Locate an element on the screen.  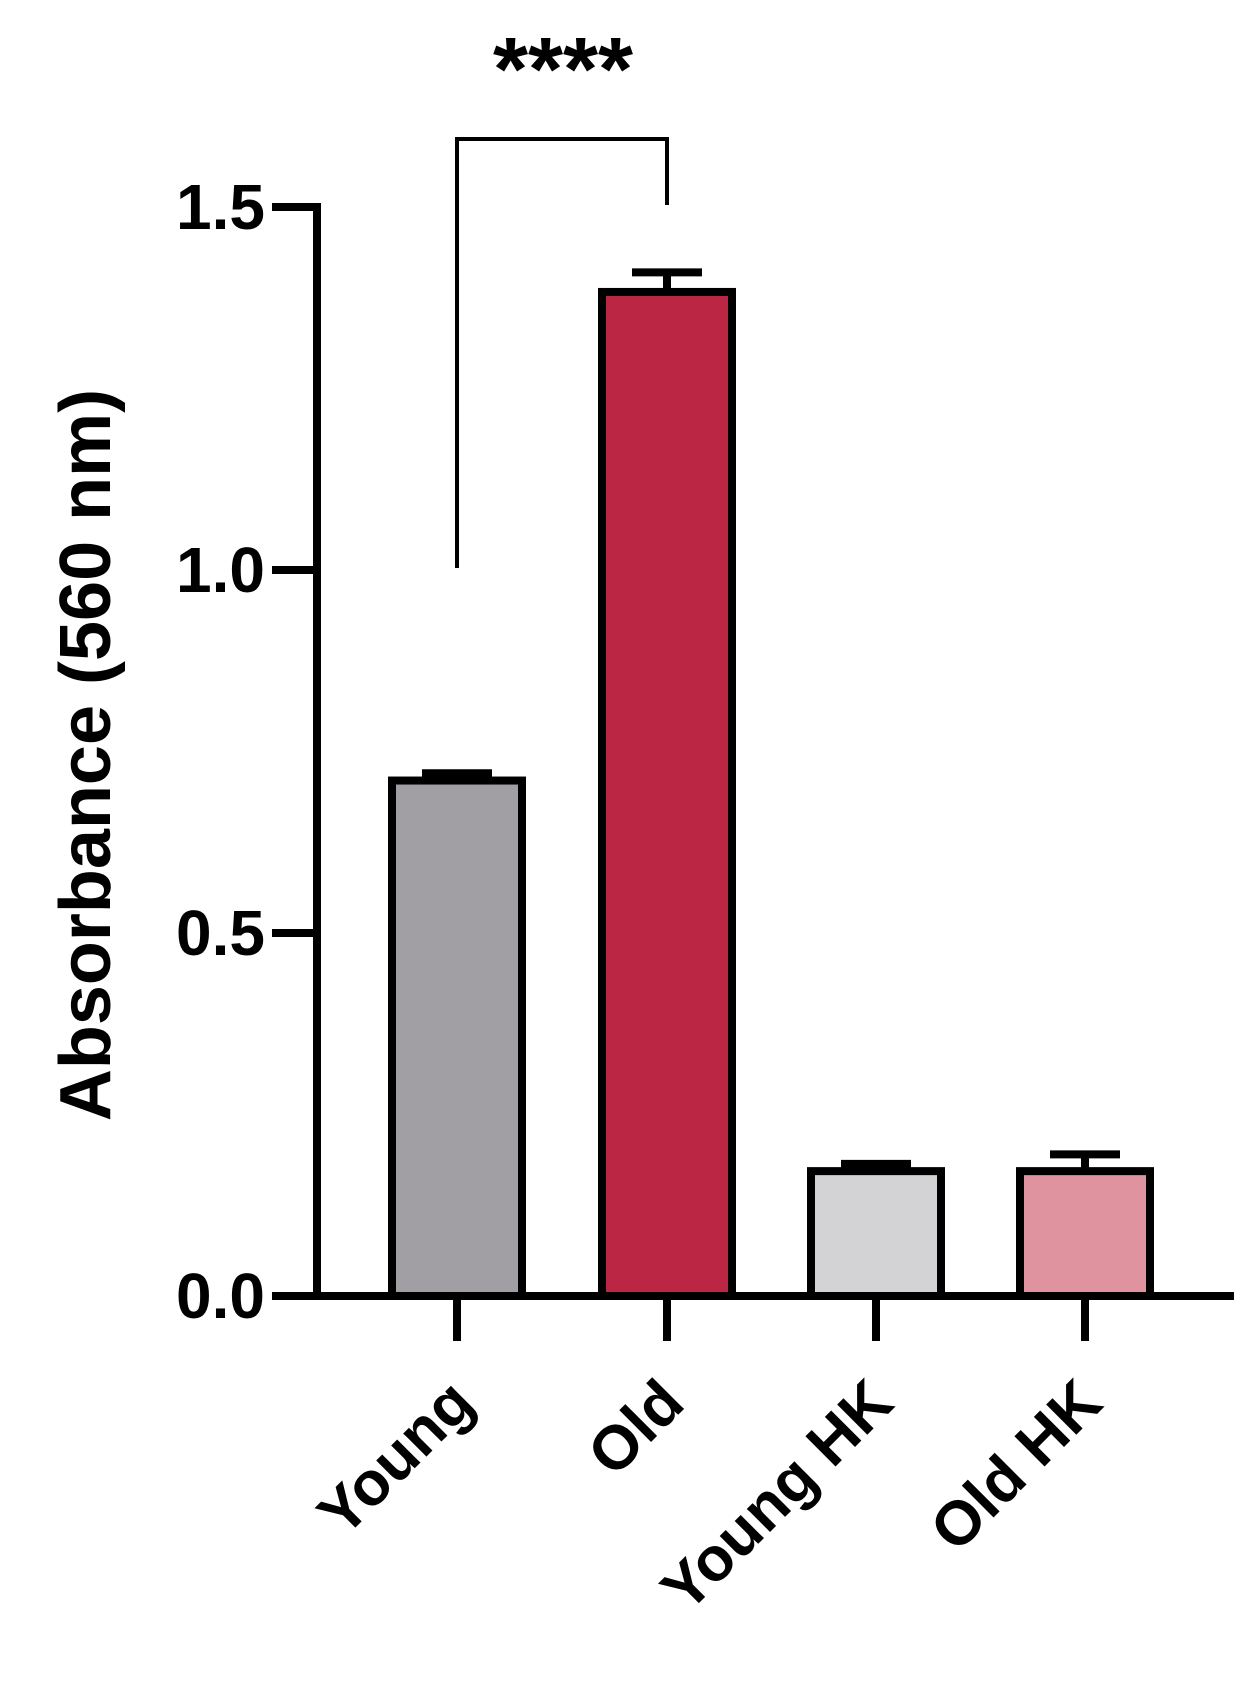
x-tick-label: Old HK is located at coordinates (1017, 1466).